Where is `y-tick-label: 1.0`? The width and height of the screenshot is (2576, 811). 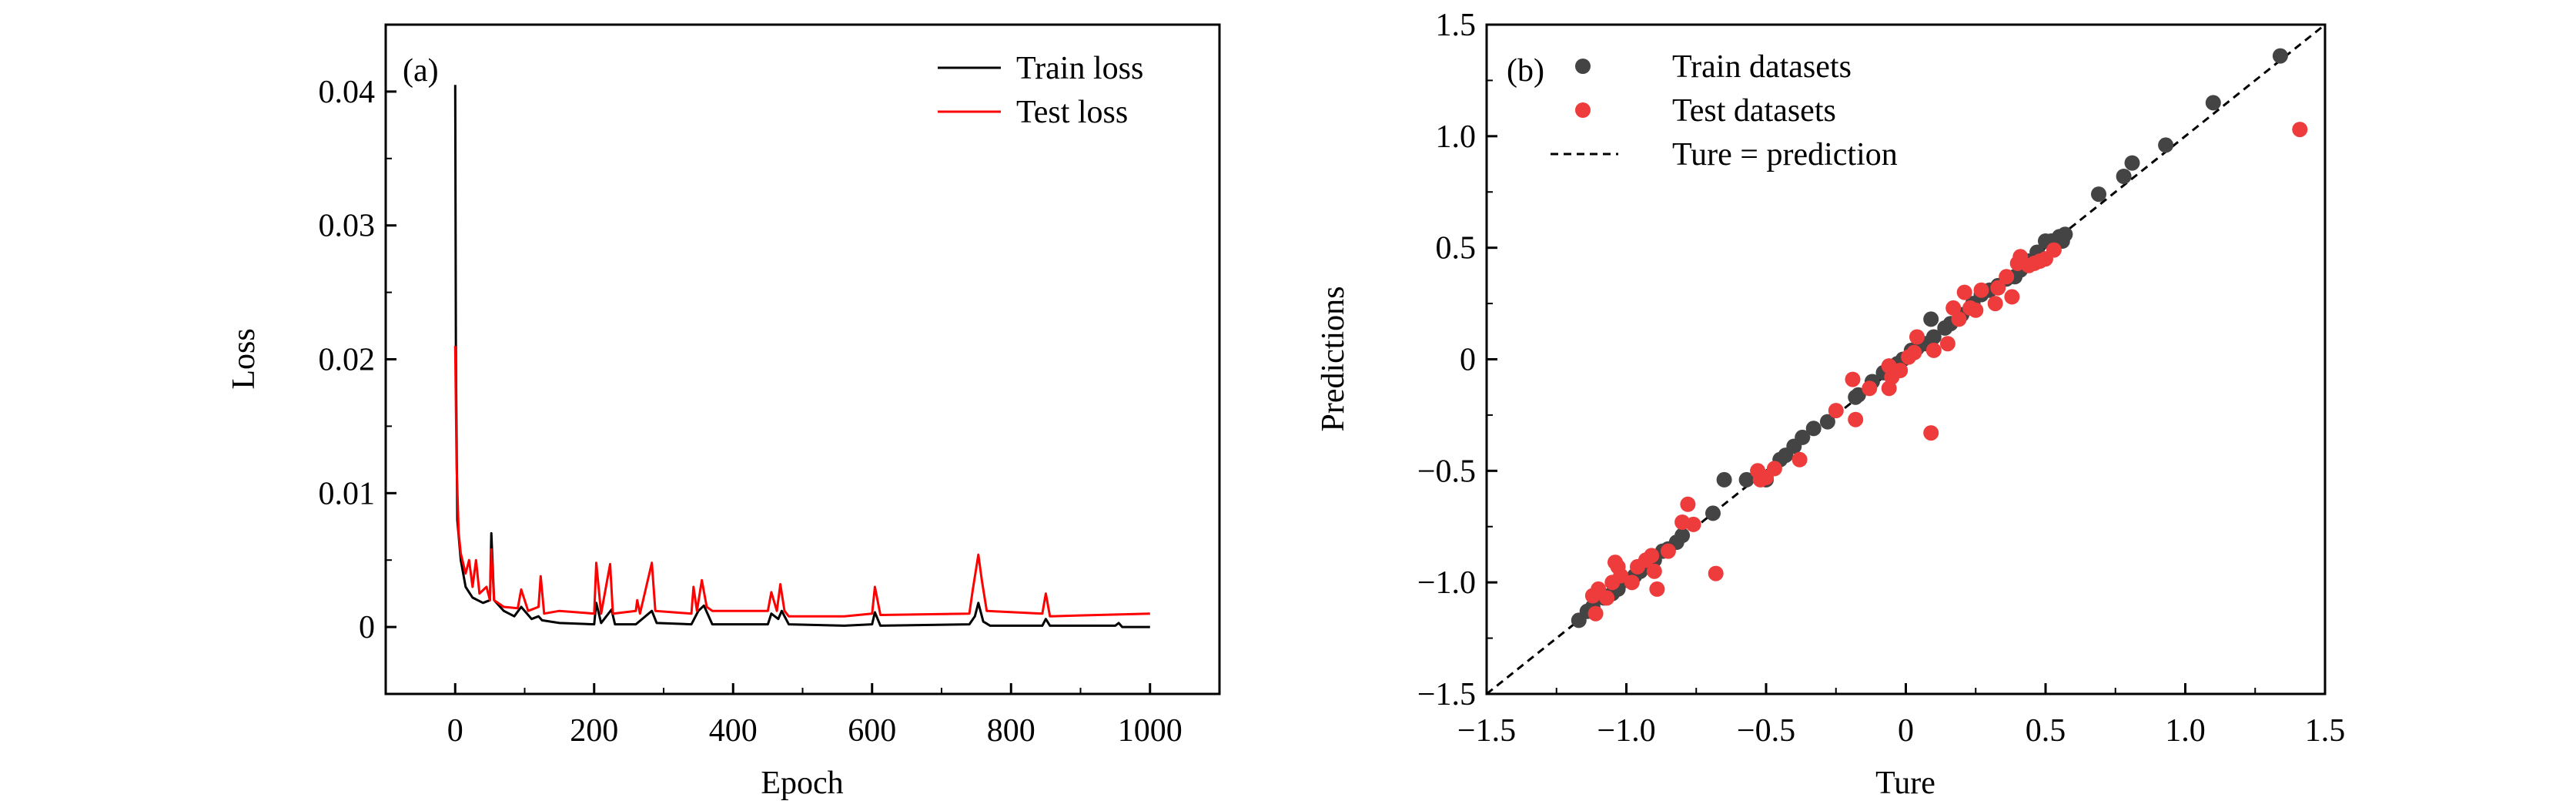 y-tick-label: 1.0 is located at coordinates (1457, 137).